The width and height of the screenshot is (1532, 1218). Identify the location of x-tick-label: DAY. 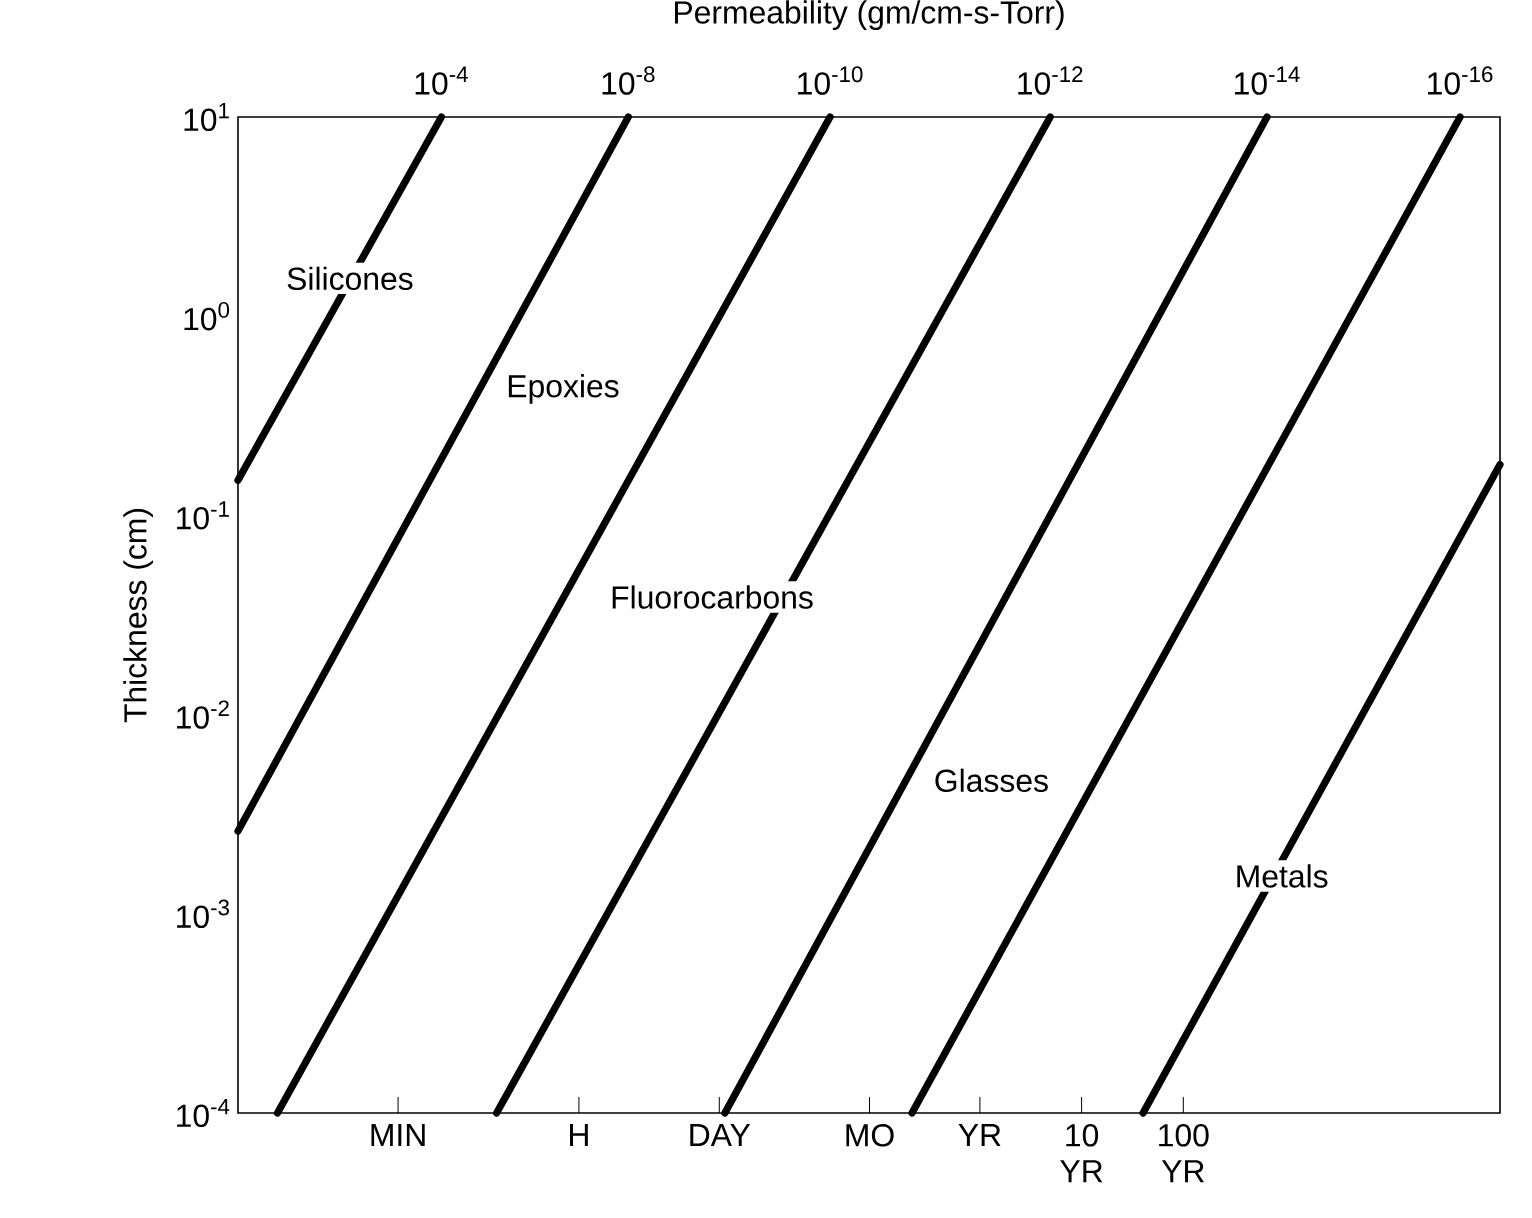
(720, 1135).